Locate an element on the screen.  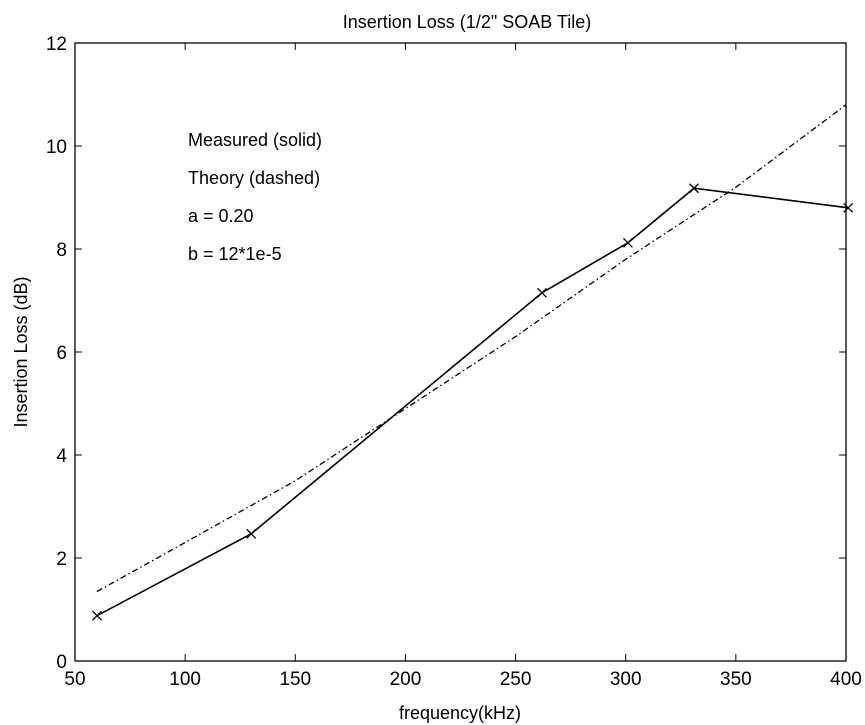
annotation-text: b = 12*1e-5 is located at coordinates (235, 254).